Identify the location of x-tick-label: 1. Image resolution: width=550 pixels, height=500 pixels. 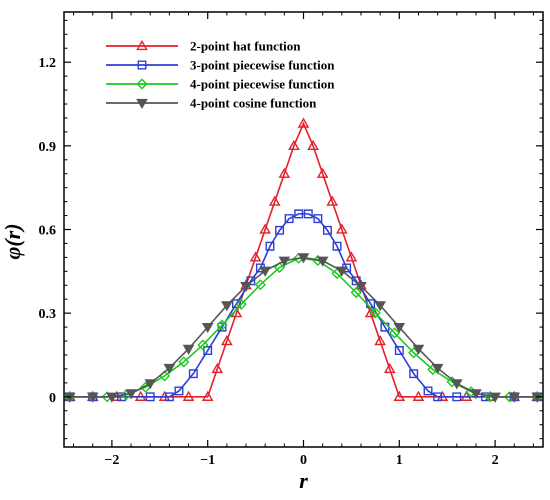
(399, 460).